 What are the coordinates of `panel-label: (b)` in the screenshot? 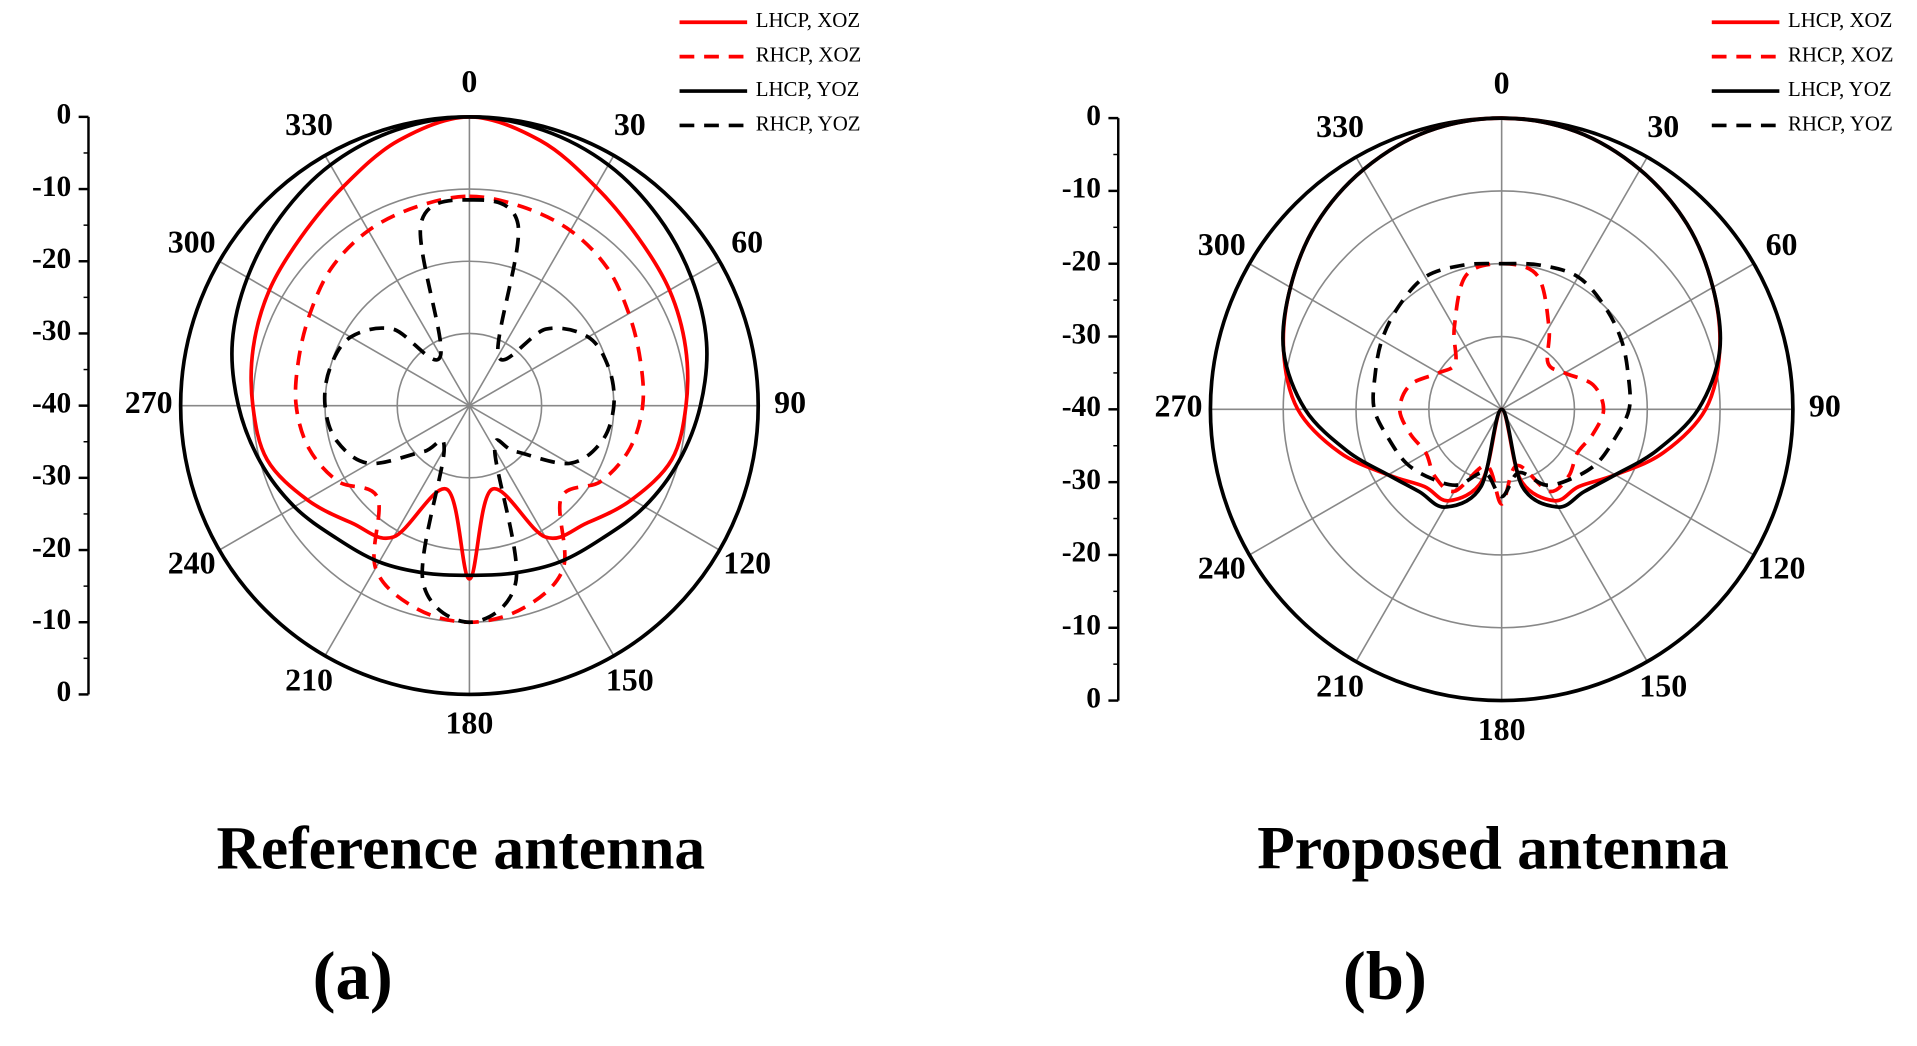 It's located at (1385, 976).